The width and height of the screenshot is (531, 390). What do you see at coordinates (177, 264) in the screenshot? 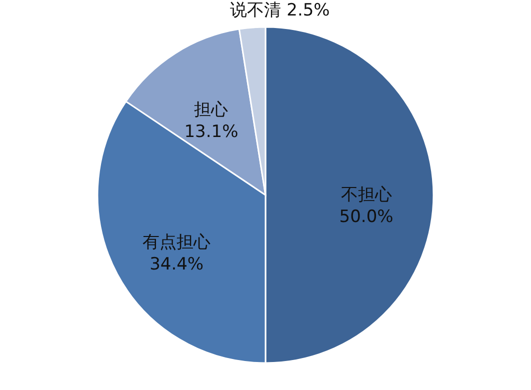
I see `data-label: 34.4%` at bounding box center [177, 264].